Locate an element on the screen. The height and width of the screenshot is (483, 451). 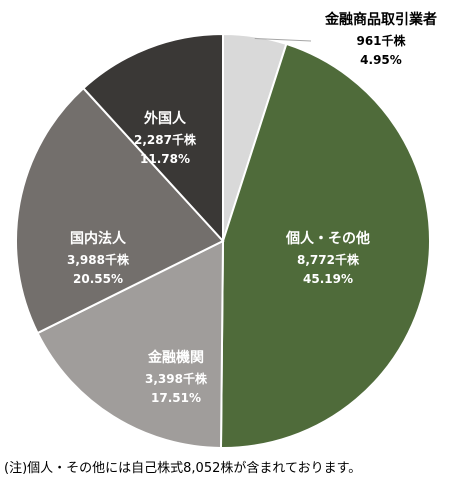
slice-name: 金融機関 is located at coordinates (175, 357).